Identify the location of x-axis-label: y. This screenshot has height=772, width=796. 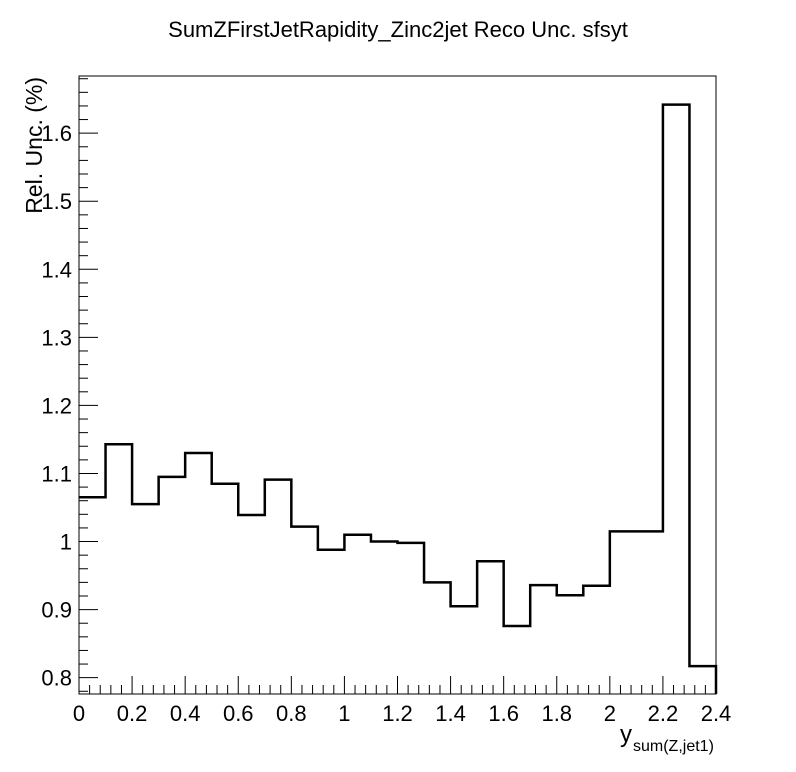
(626, 734).